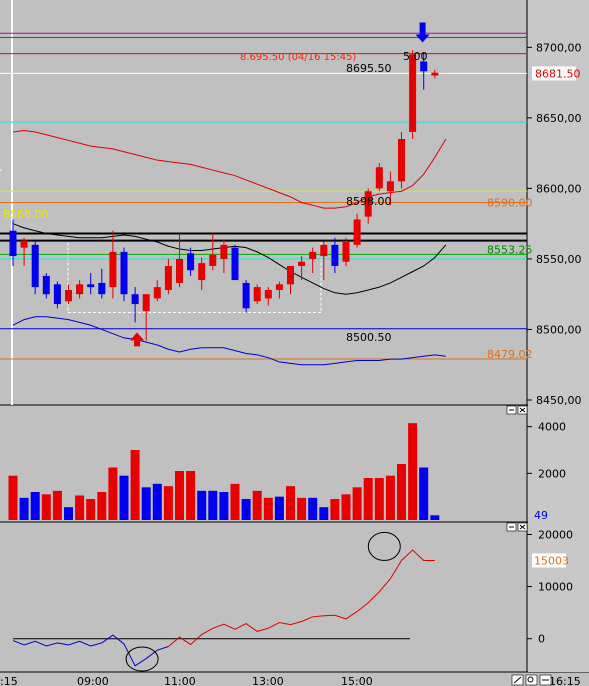  Describe the element at coordinates (229, 169) in the screenshot. I see `ma-red-line` at that location.